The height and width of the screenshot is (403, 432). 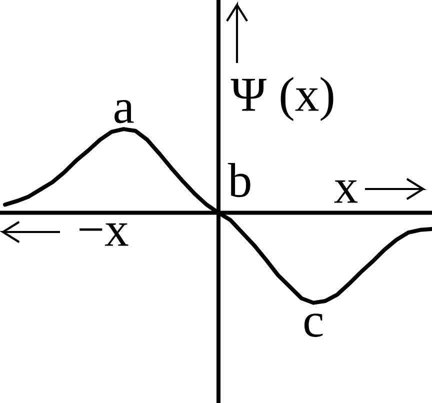 What do you see at coordinates (282, 99) in the screenshot?
I see `y-axis-title: Ψ (x)` at bounding box center [282, 99].